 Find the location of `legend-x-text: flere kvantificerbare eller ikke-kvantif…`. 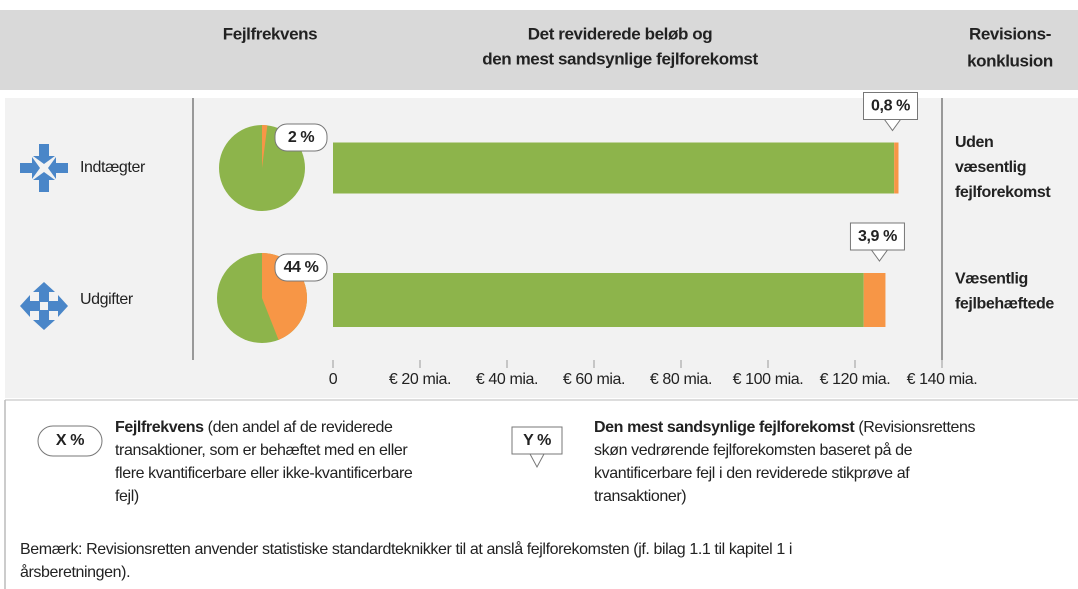

legend-x-text: flere kvantificerbare eller ikke-kvantif… is located at coordinates (264, 473).